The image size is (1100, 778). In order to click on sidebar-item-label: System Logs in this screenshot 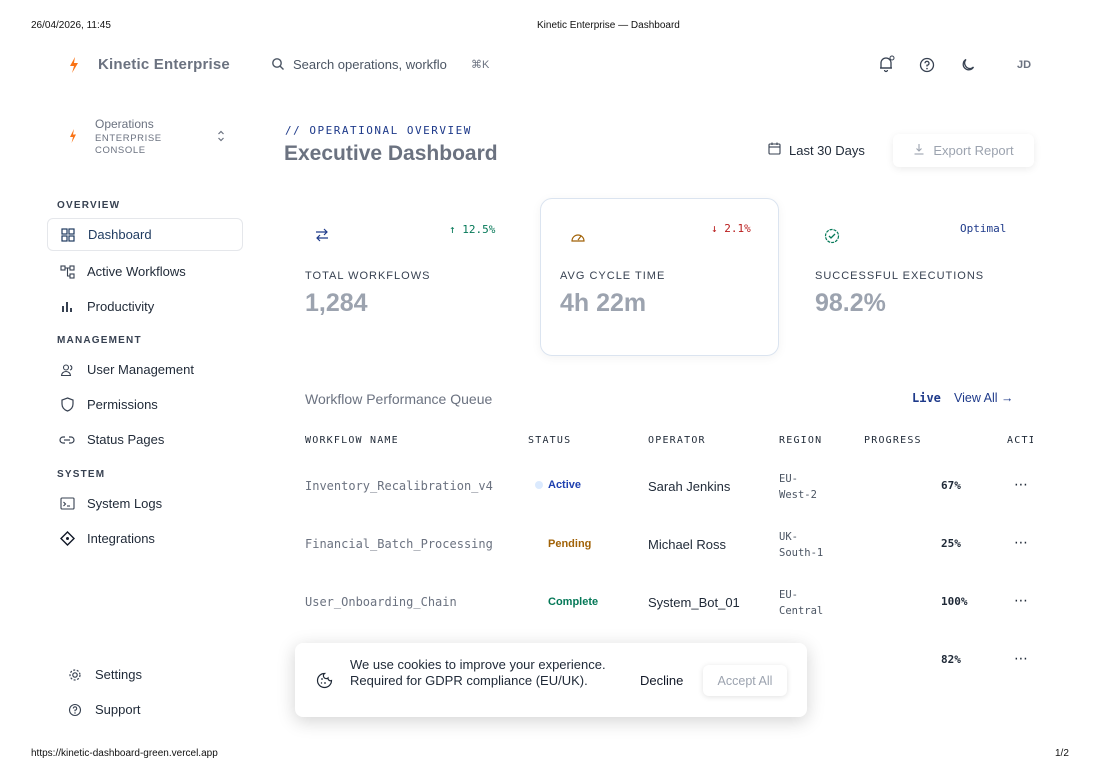, I will do `click(125, 503)`.